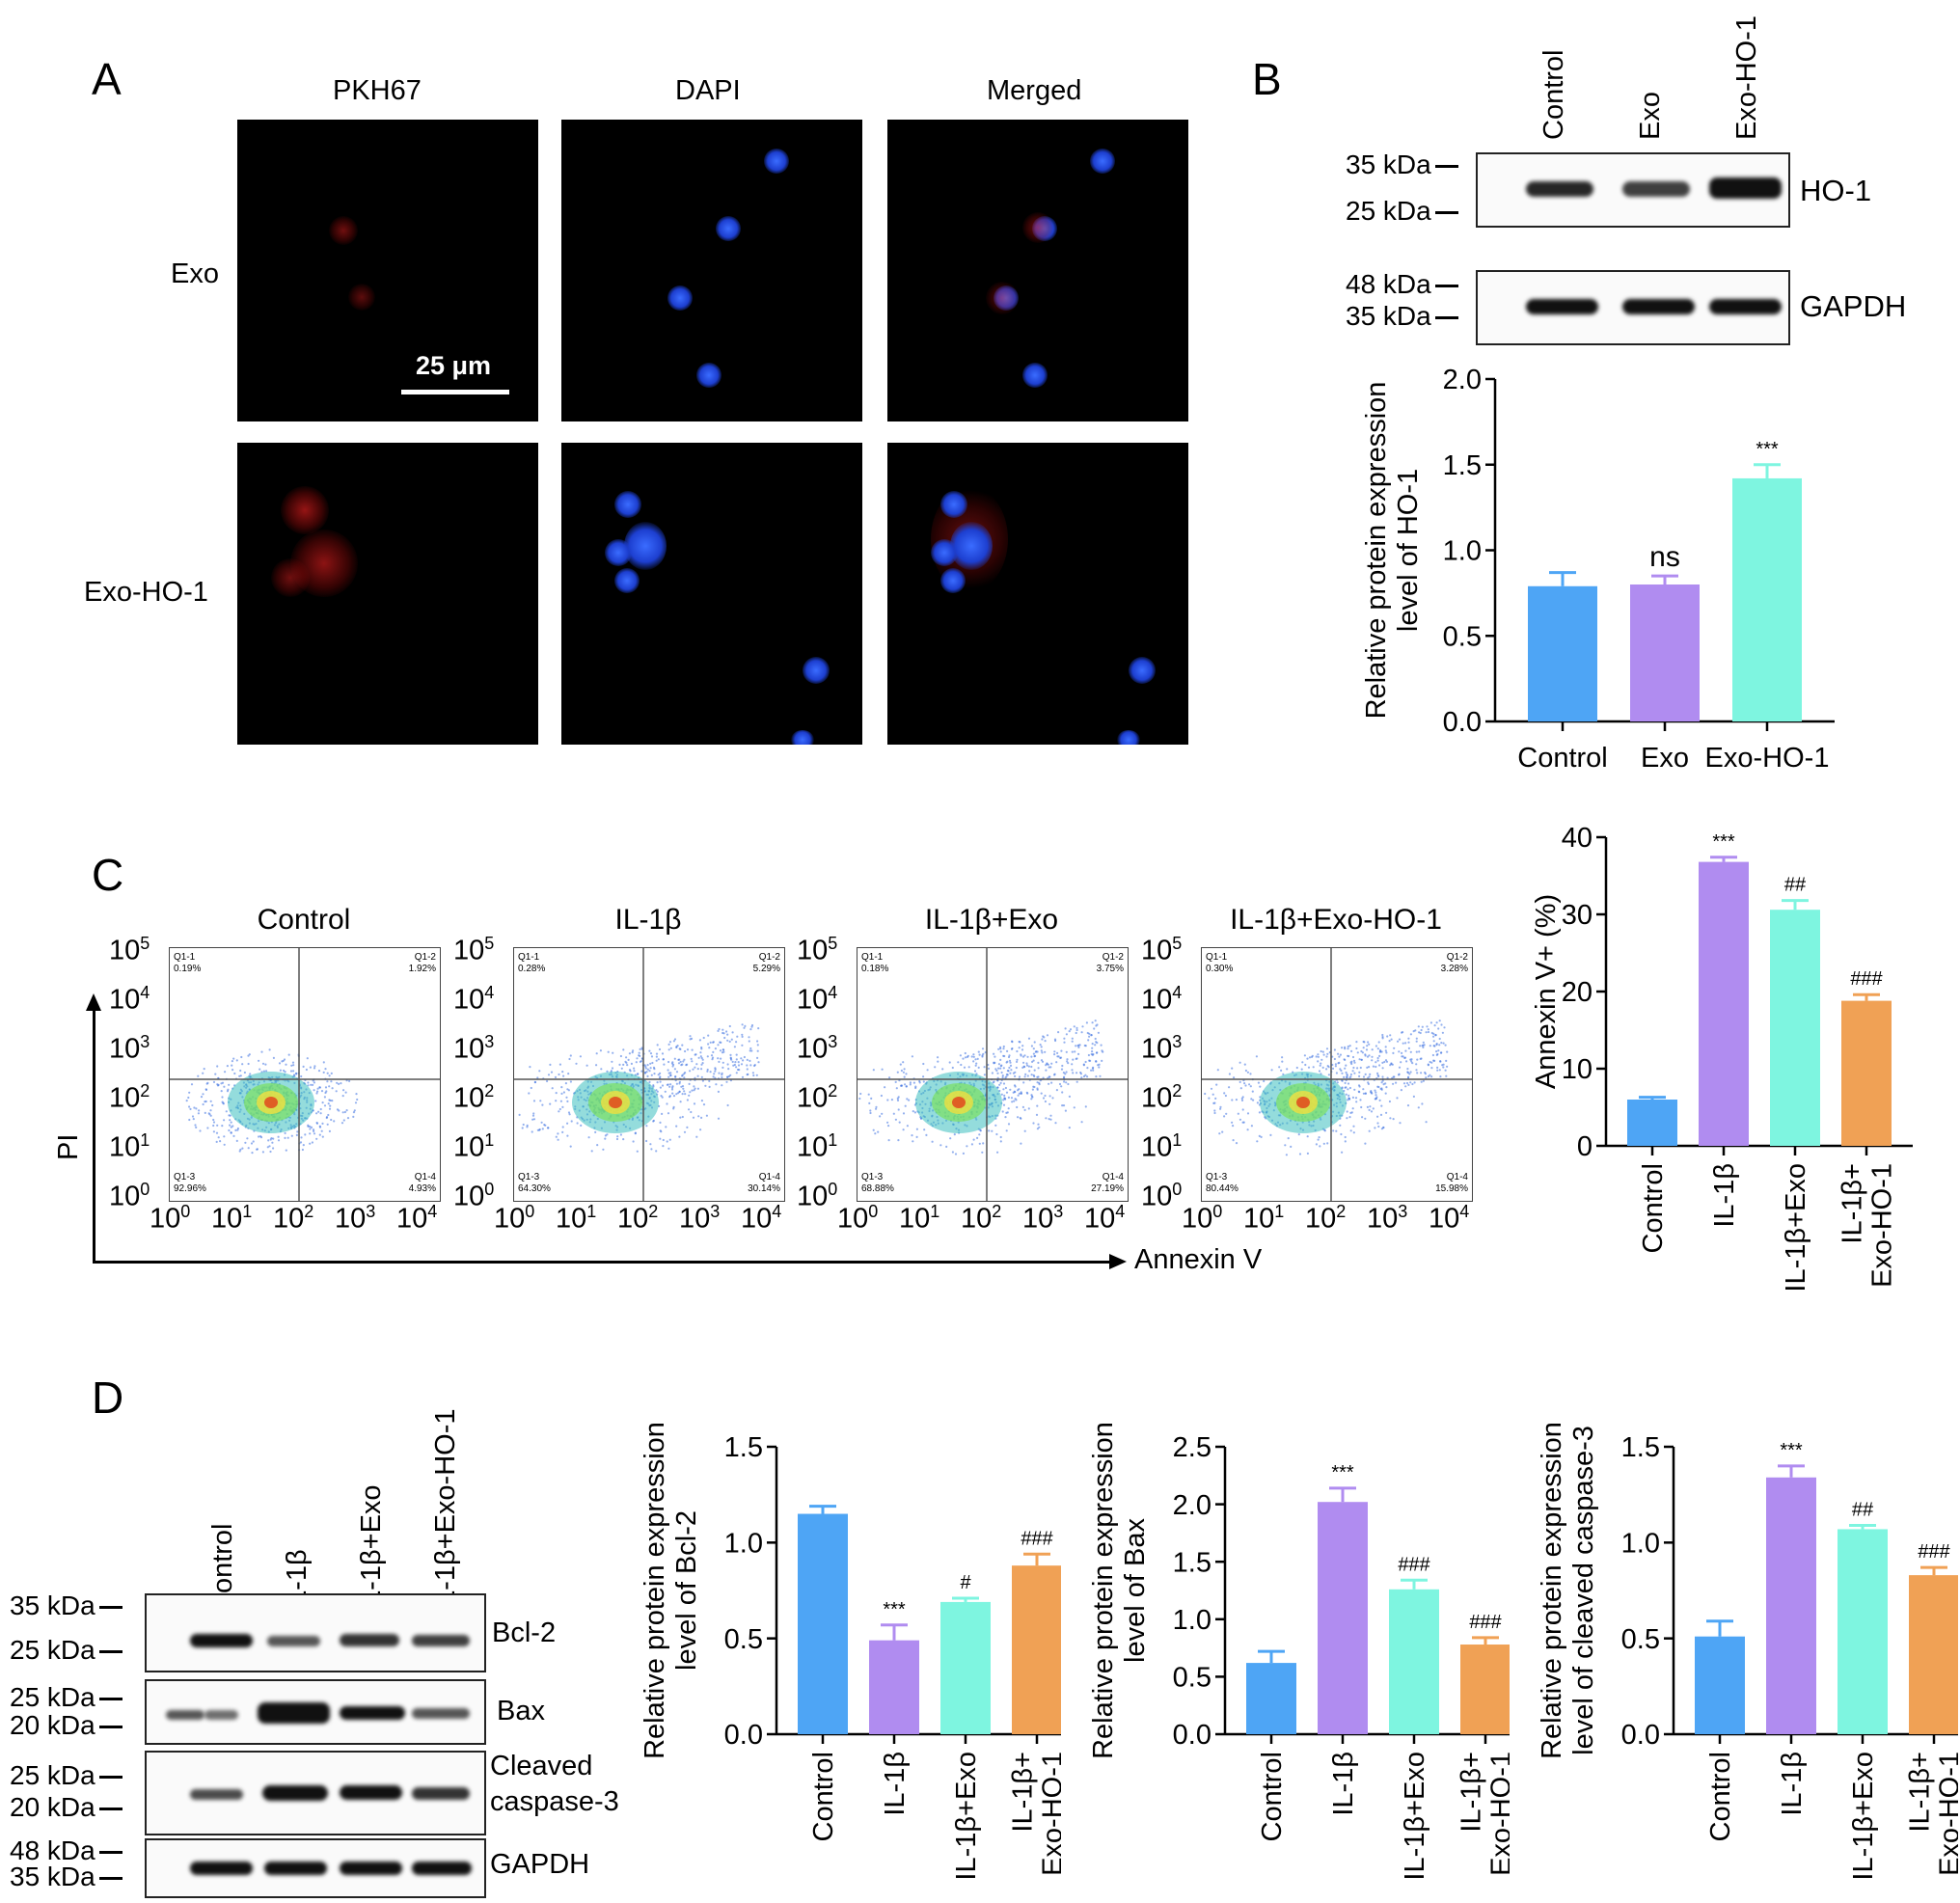  Describe the element at coordinates (1584, 1146) in the screenshot. I see `y-tick-label: 0` at that location.